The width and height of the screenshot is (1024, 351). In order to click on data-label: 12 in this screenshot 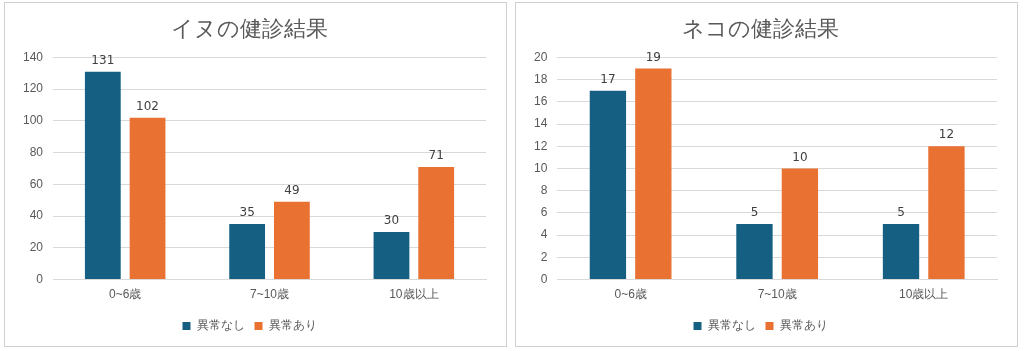, I will do `click(946, 134)`.